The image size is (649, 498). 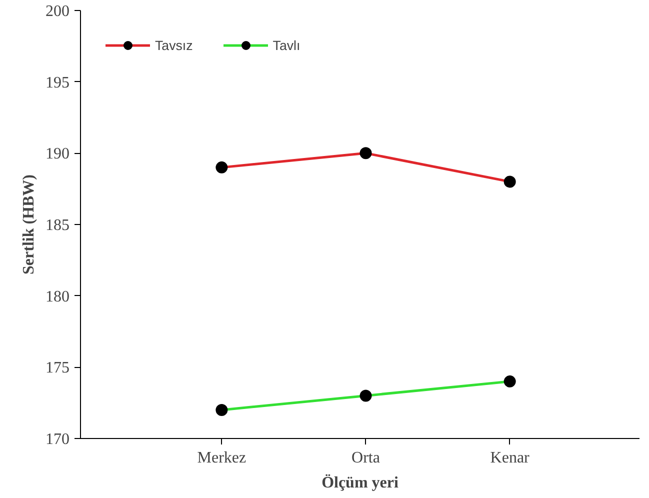 I want to click on legend-label: Tavlı, so click(x=286, y=45).